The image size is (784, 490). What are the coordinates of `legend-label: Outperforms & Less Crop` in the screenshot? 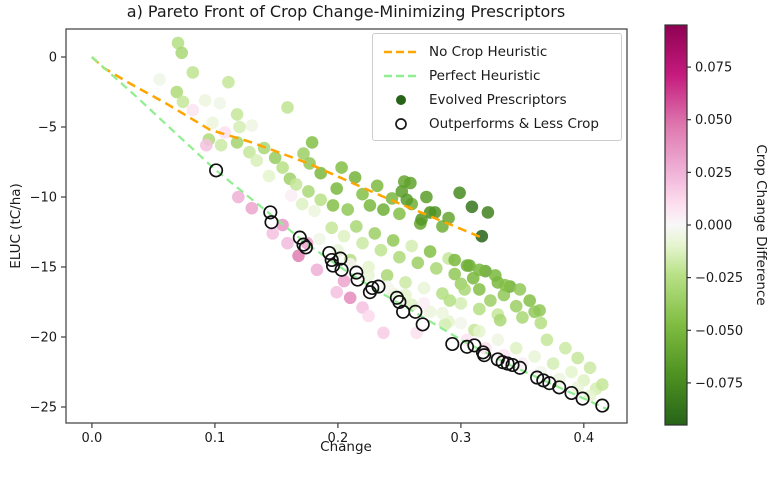 It's located at (514, 123).